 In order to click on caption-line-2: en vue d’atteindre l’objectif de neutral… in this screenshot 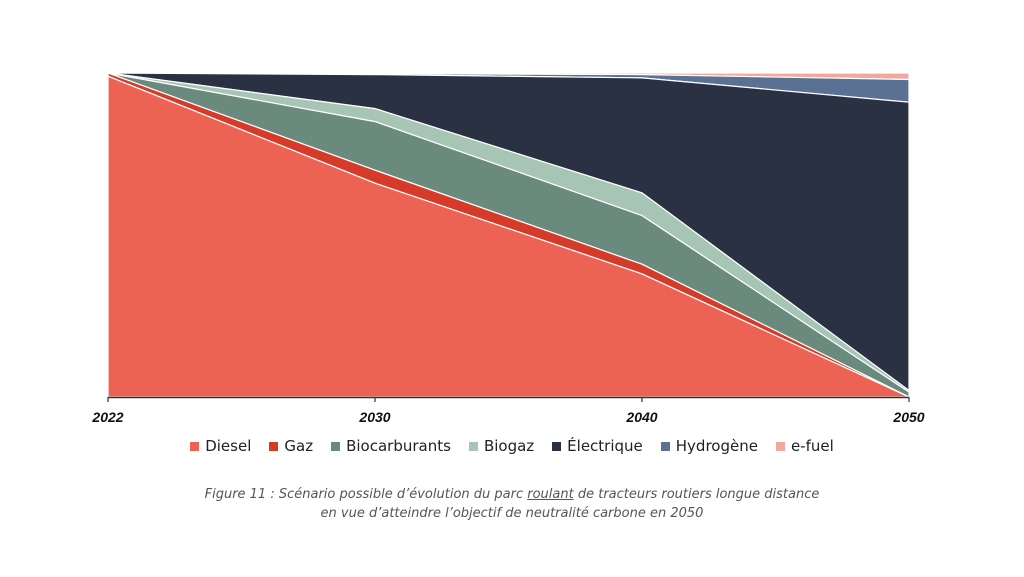, I will do `click(512, 513)`.